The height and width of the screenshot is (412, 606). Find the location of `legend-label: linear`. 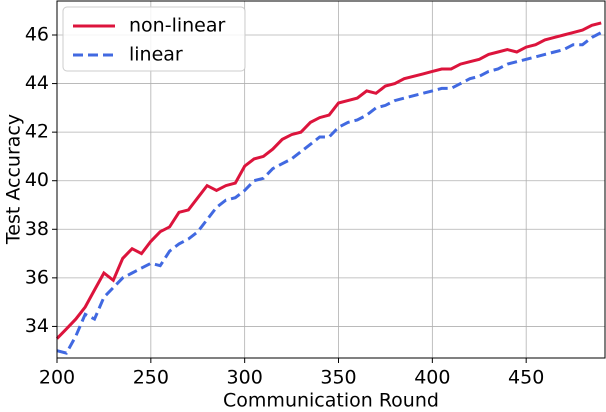

legend-label: linear is located at coordinates (156, 55).